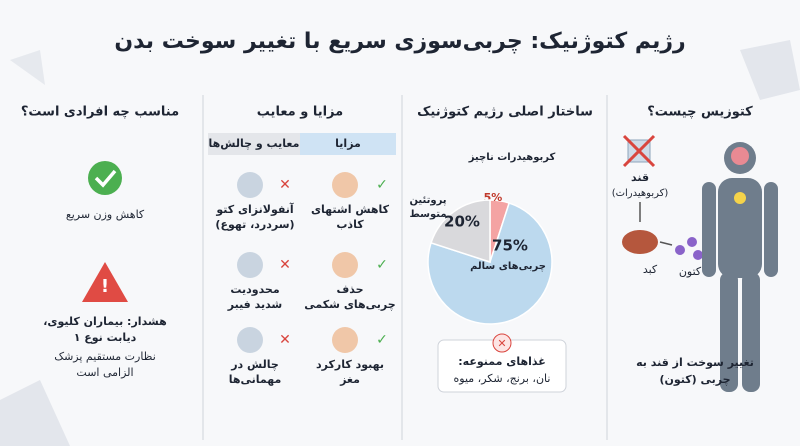  What do you see at coordinates (427, 200) in the screenshot?
I see `pie-slice-name: پروتئین` at bounding box center [427, 200].